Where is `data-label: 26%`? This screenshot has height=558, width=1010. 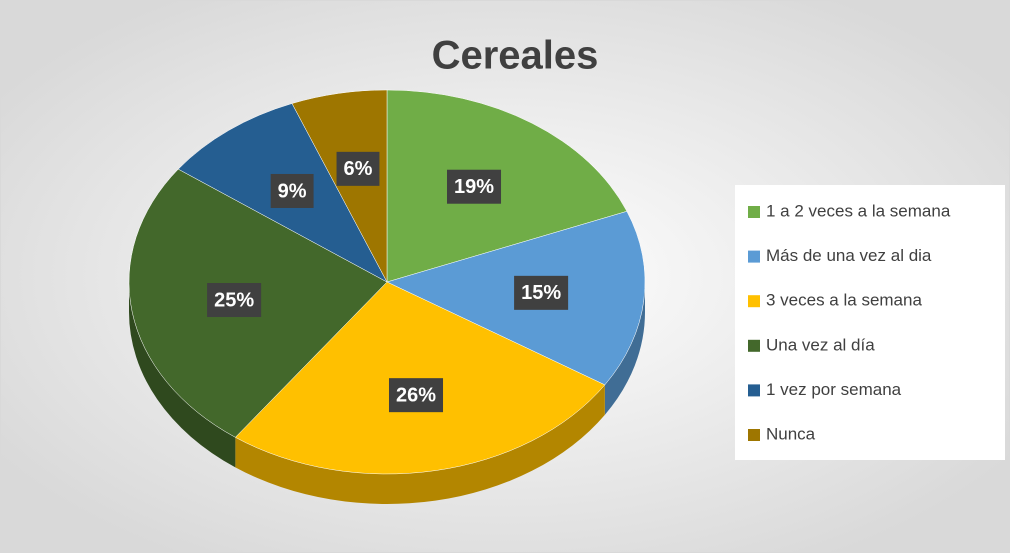
data-label: 26% is located at coordinates (416, 395).